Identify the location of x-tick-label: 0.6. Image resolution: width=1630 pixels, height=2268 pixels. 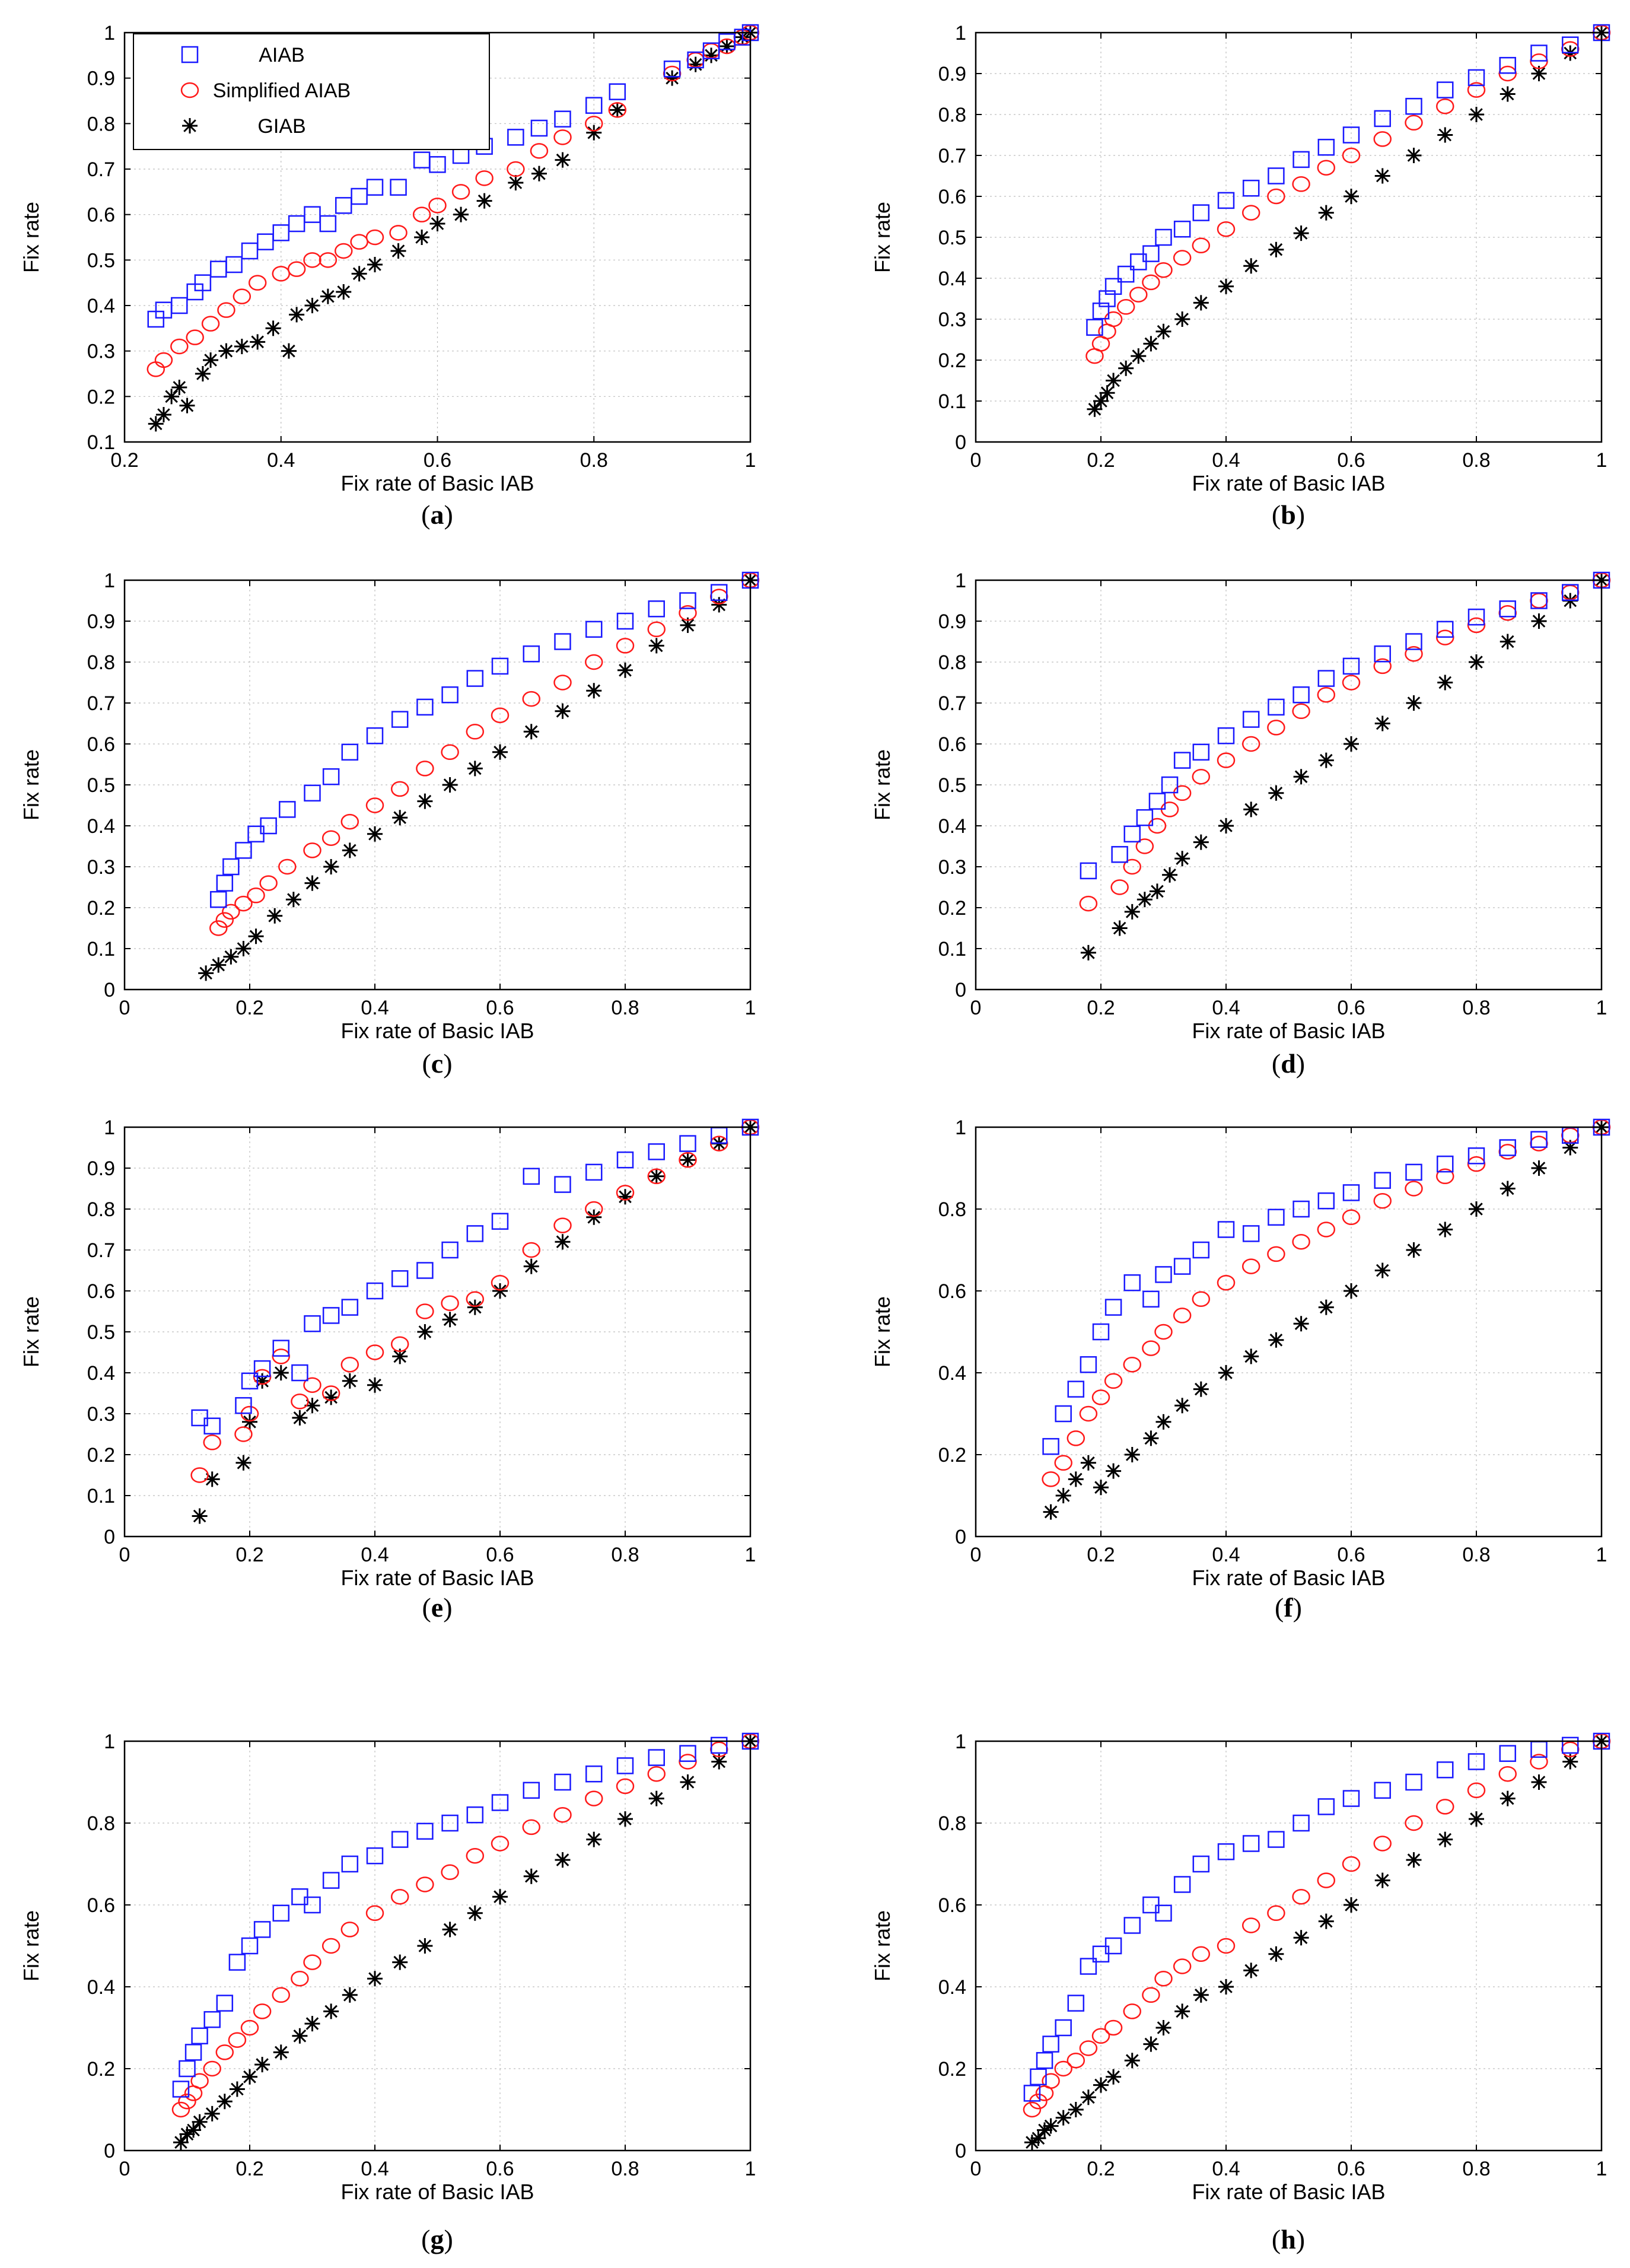
(500, 1555).